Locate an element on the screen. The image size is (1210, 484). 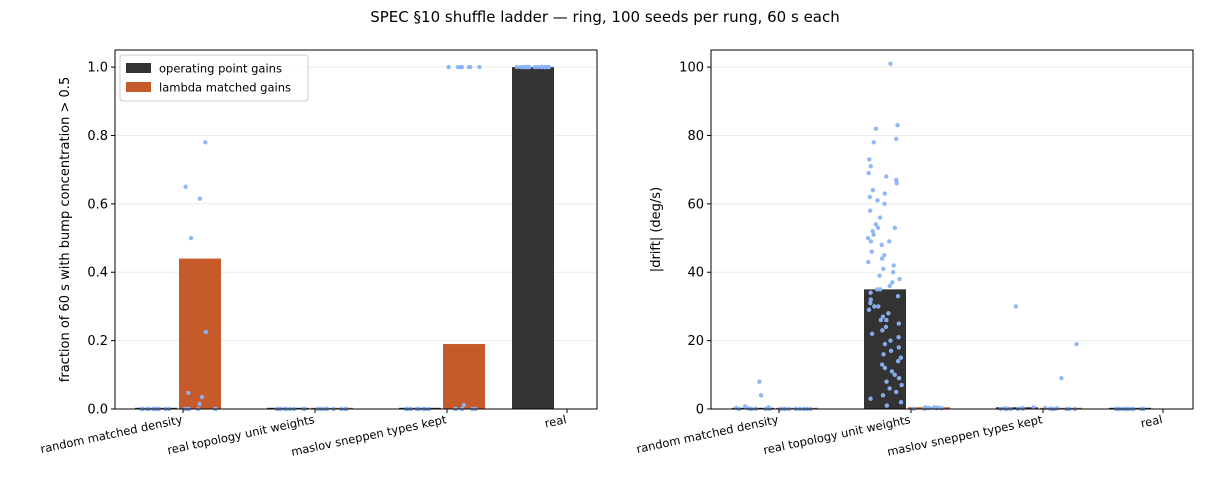
y-tick-label: 0.4 is located at coordinates (97, 273).